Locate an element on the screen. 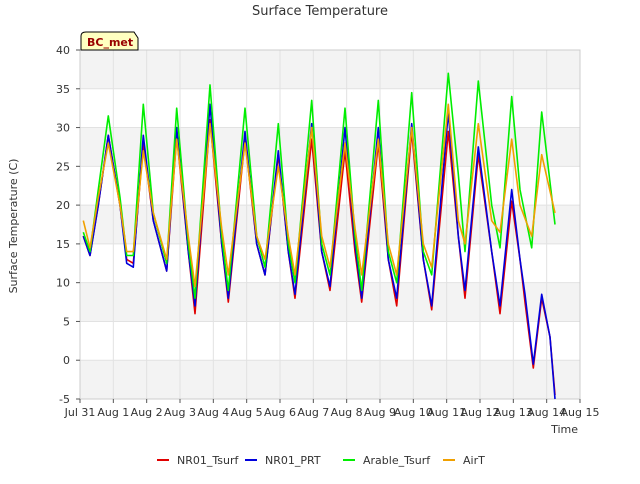 This screenshot has width=640, height=484. x-tick-label: Aug 11 is located at coordinates (446, 412).